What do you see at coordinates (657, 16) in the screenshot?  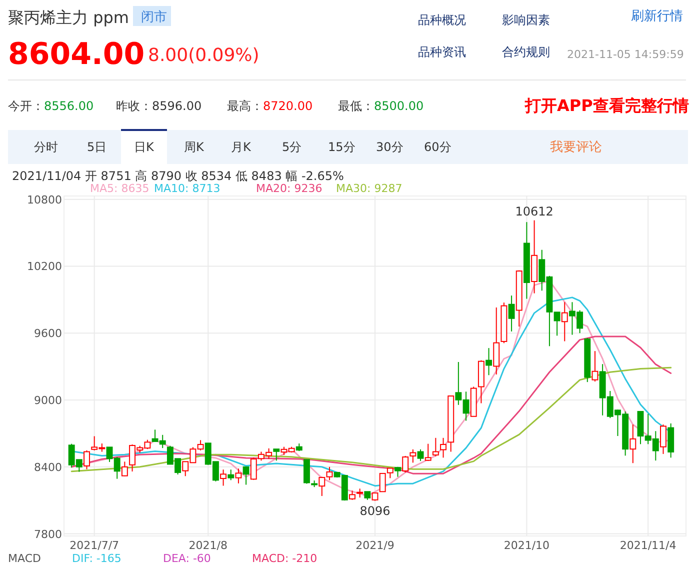 I see `text: 刷新行情` at bounding box center [657, 16].